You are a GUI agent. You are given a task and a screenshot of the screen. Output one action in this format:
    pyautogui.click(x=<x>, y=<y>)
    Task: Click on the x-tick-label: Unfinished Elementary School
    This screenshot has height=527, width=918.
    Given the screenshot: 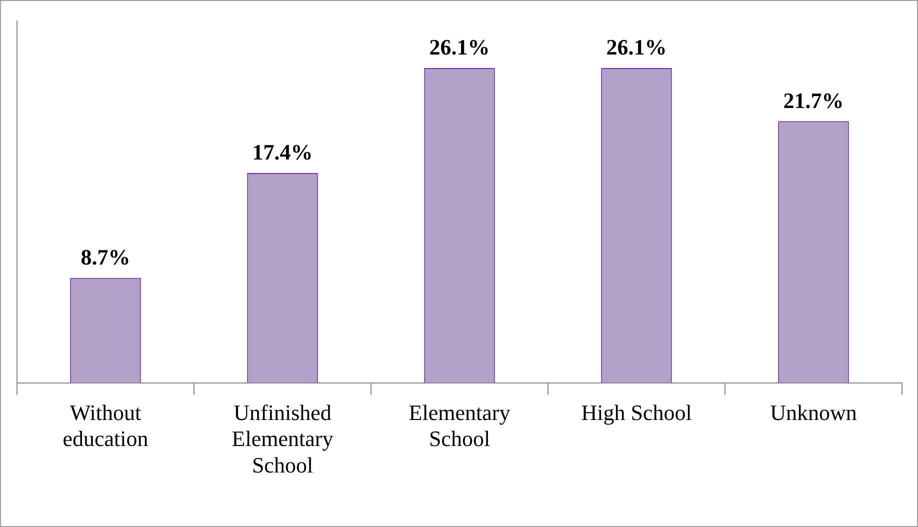 What is the action you would take?
    pyautogui.click(x=283, y=439)
    